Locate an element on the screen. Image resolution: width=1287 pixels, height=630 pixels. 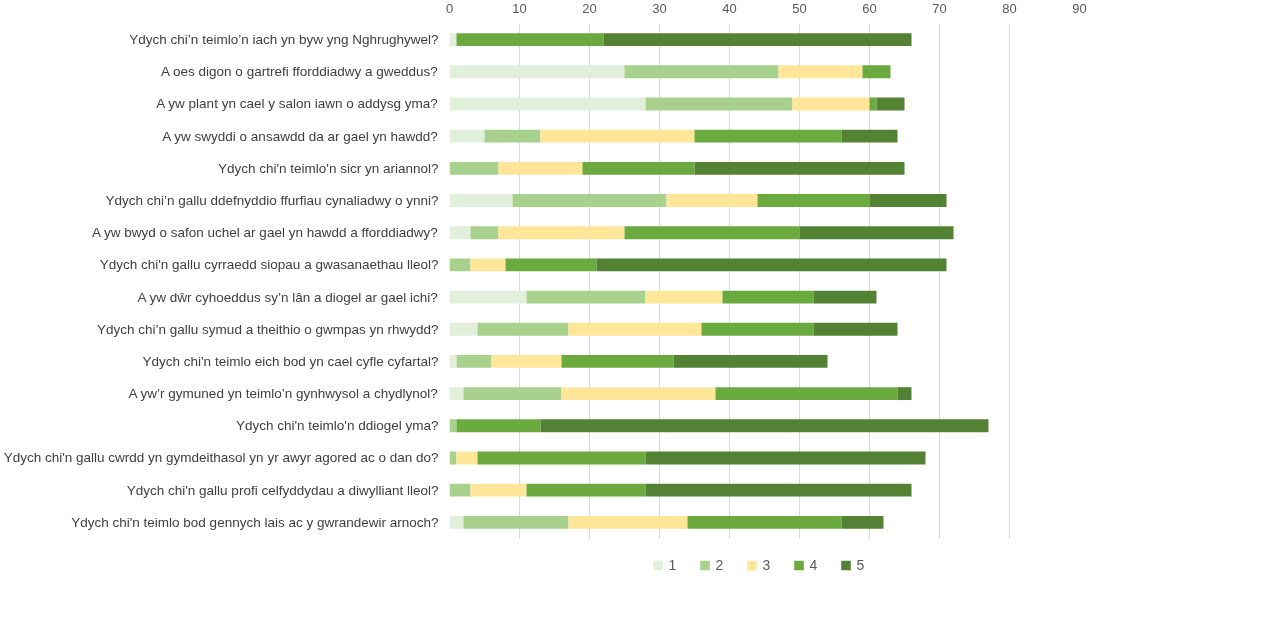
x-tick-label: 40 is located at coordinates (729, 8).